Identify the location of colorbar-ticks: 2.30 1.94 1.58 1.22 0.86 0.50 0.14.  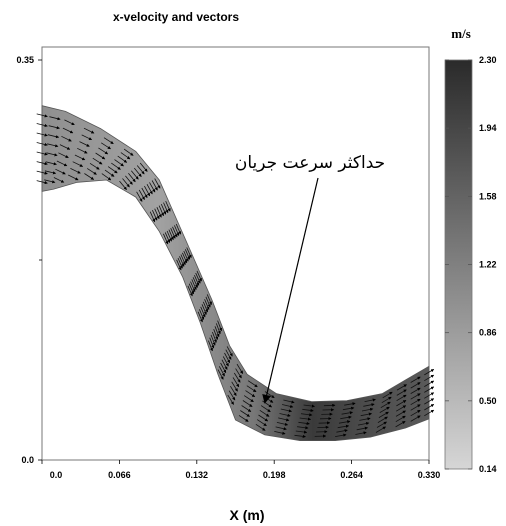
(471, 264).